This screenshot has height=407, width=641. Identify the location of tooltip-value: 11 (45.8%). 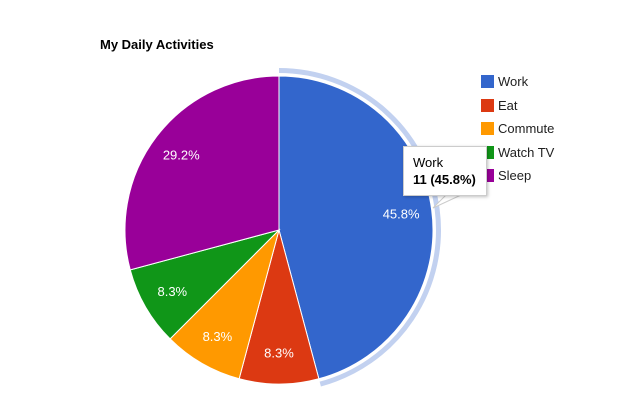
(444, 179).